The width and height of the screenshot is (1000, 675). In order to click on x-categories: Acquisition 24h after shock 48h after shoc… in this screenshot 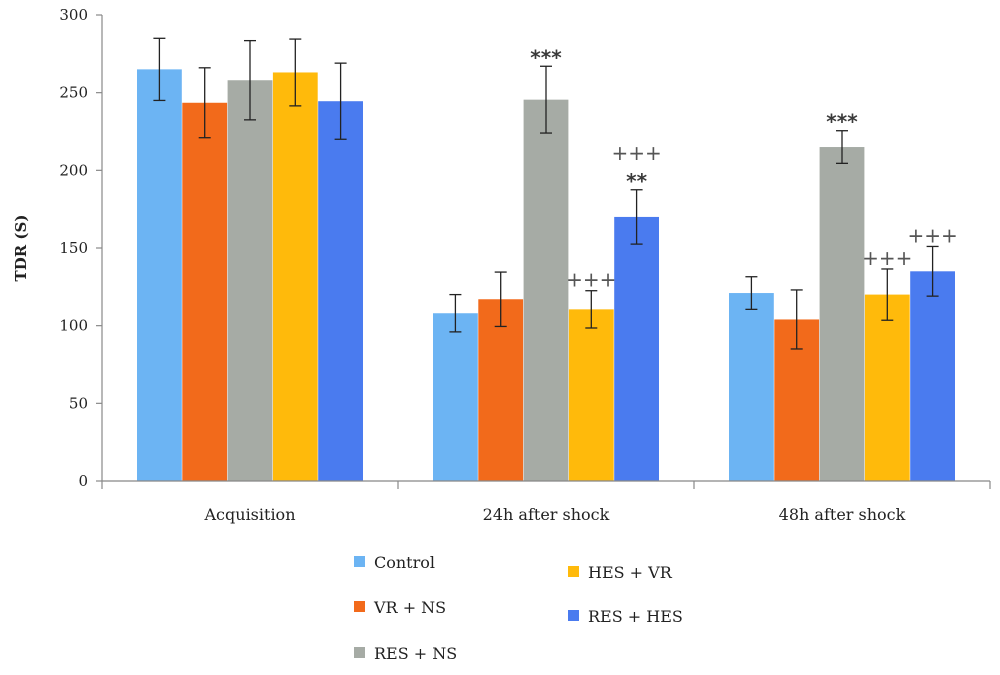, I will do `click(546, 502)`.